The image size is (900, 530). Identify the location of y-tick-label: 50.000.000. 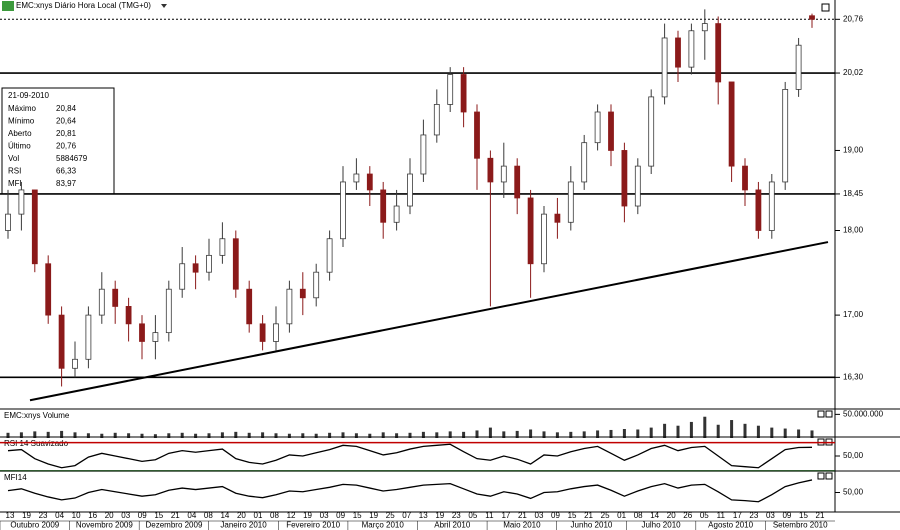
(863, 413).